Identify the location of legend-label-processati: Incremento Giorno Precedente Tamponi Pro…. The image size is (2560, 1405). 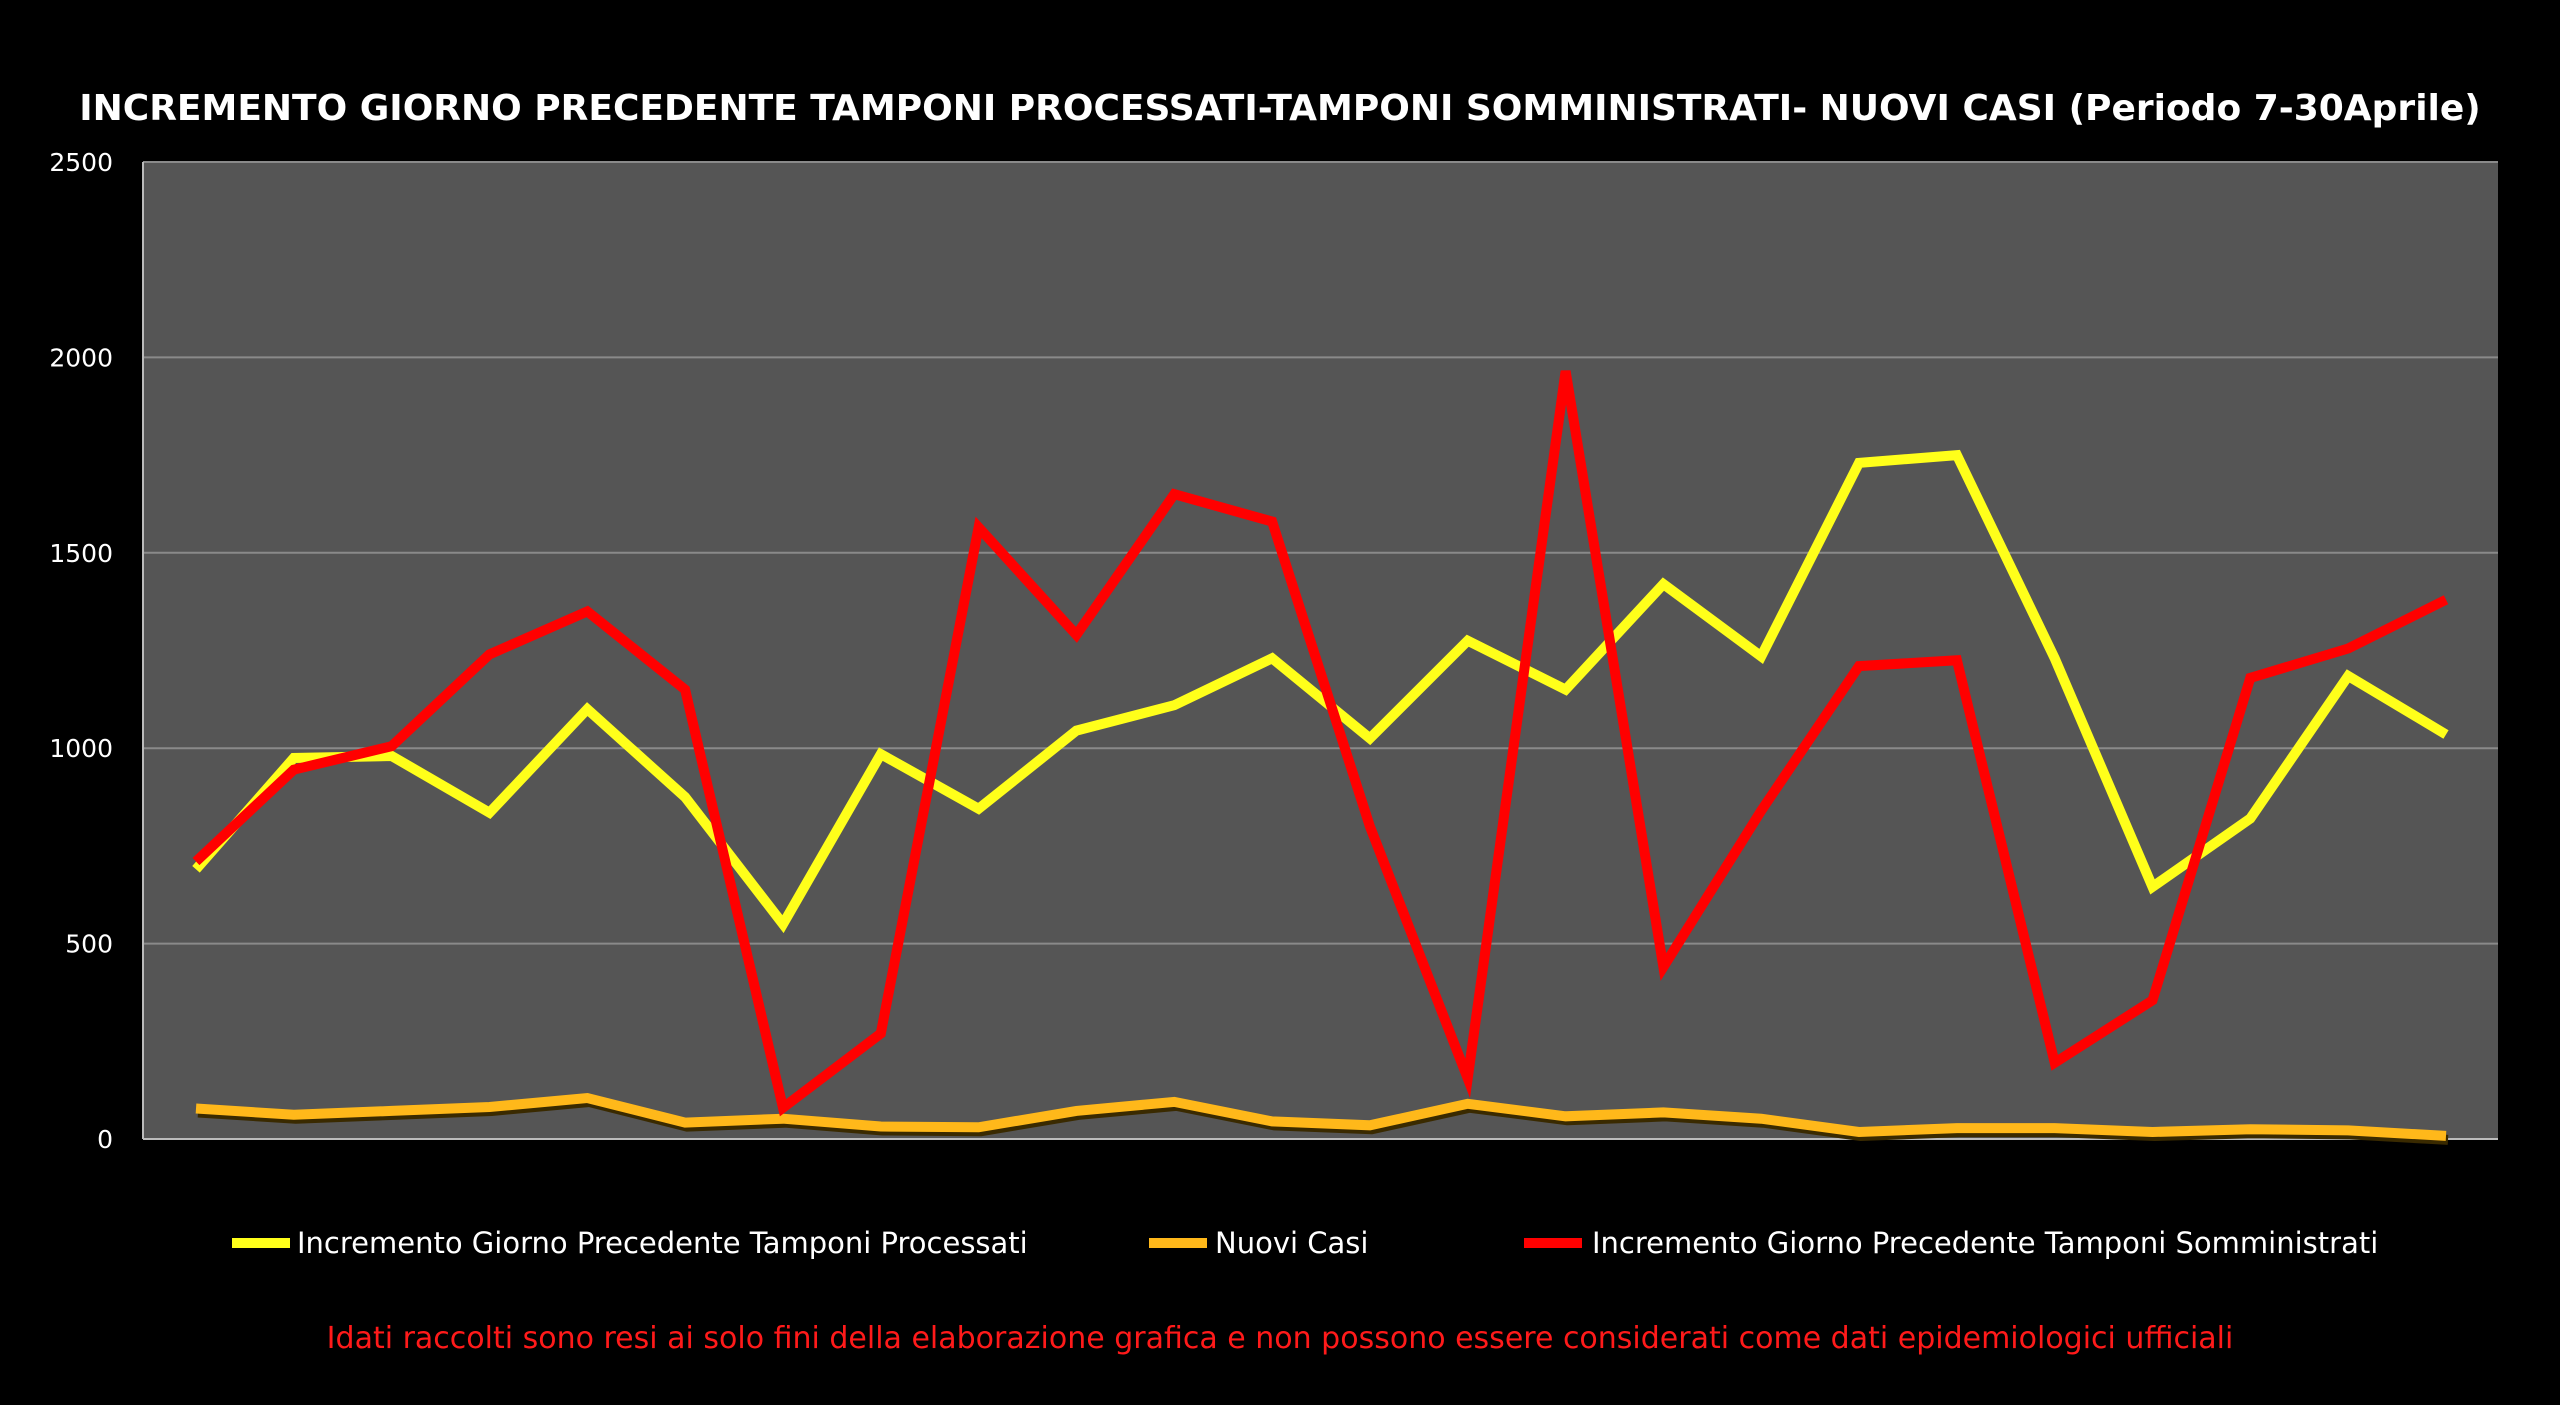
(662, 1243).